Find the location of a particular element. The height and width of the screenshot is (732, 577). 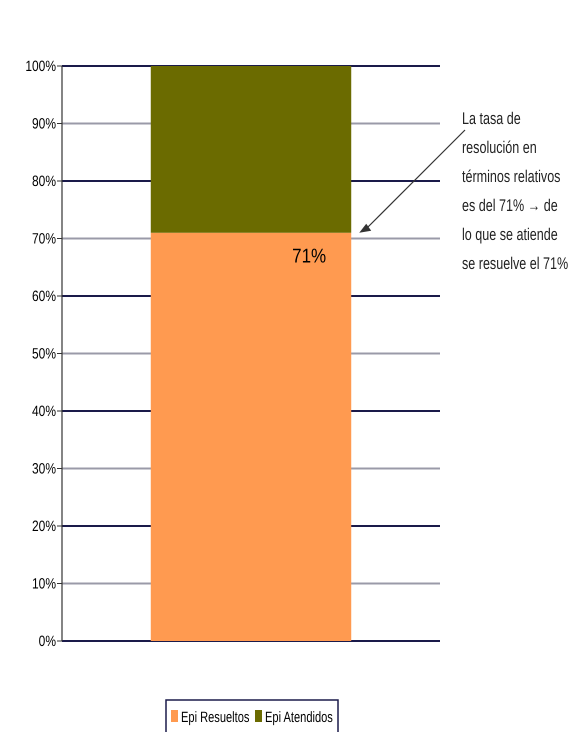

y-tick-label: 30% is located at coordinates (44, 468).